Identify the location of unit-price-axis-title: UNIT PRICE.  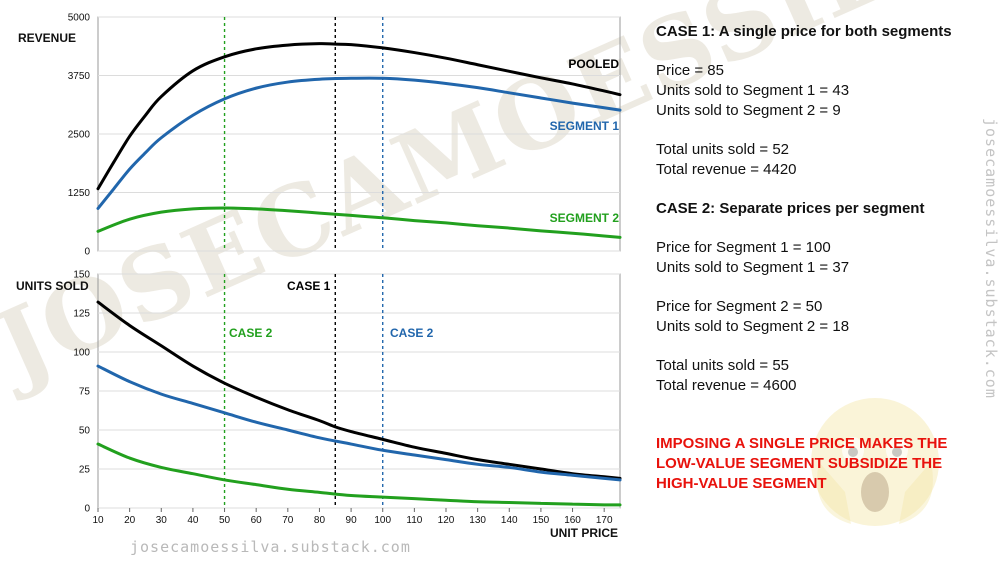
(584, 533).